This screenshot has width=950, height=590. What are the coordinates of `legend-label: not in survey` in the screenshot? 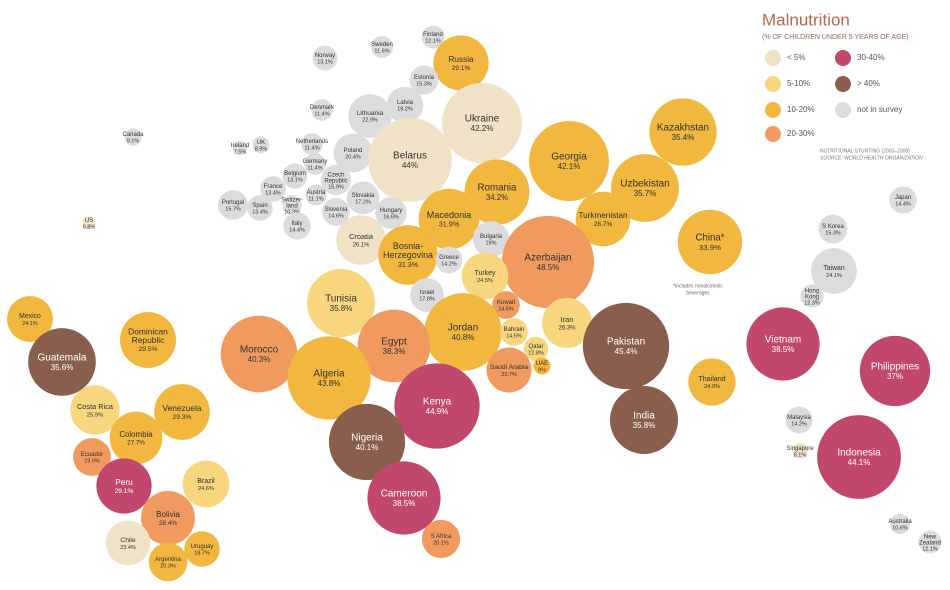 It's located at (879, 109).